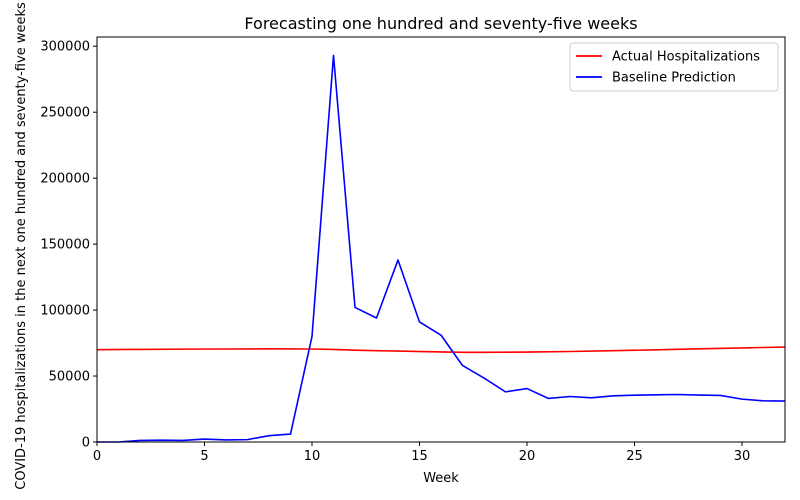 This screenshot has width=800, height=500. What do you see at coordinates (65, 179) in the screenshot?
I see `y-tick-label: 200000` at bounding box center [65, 179].